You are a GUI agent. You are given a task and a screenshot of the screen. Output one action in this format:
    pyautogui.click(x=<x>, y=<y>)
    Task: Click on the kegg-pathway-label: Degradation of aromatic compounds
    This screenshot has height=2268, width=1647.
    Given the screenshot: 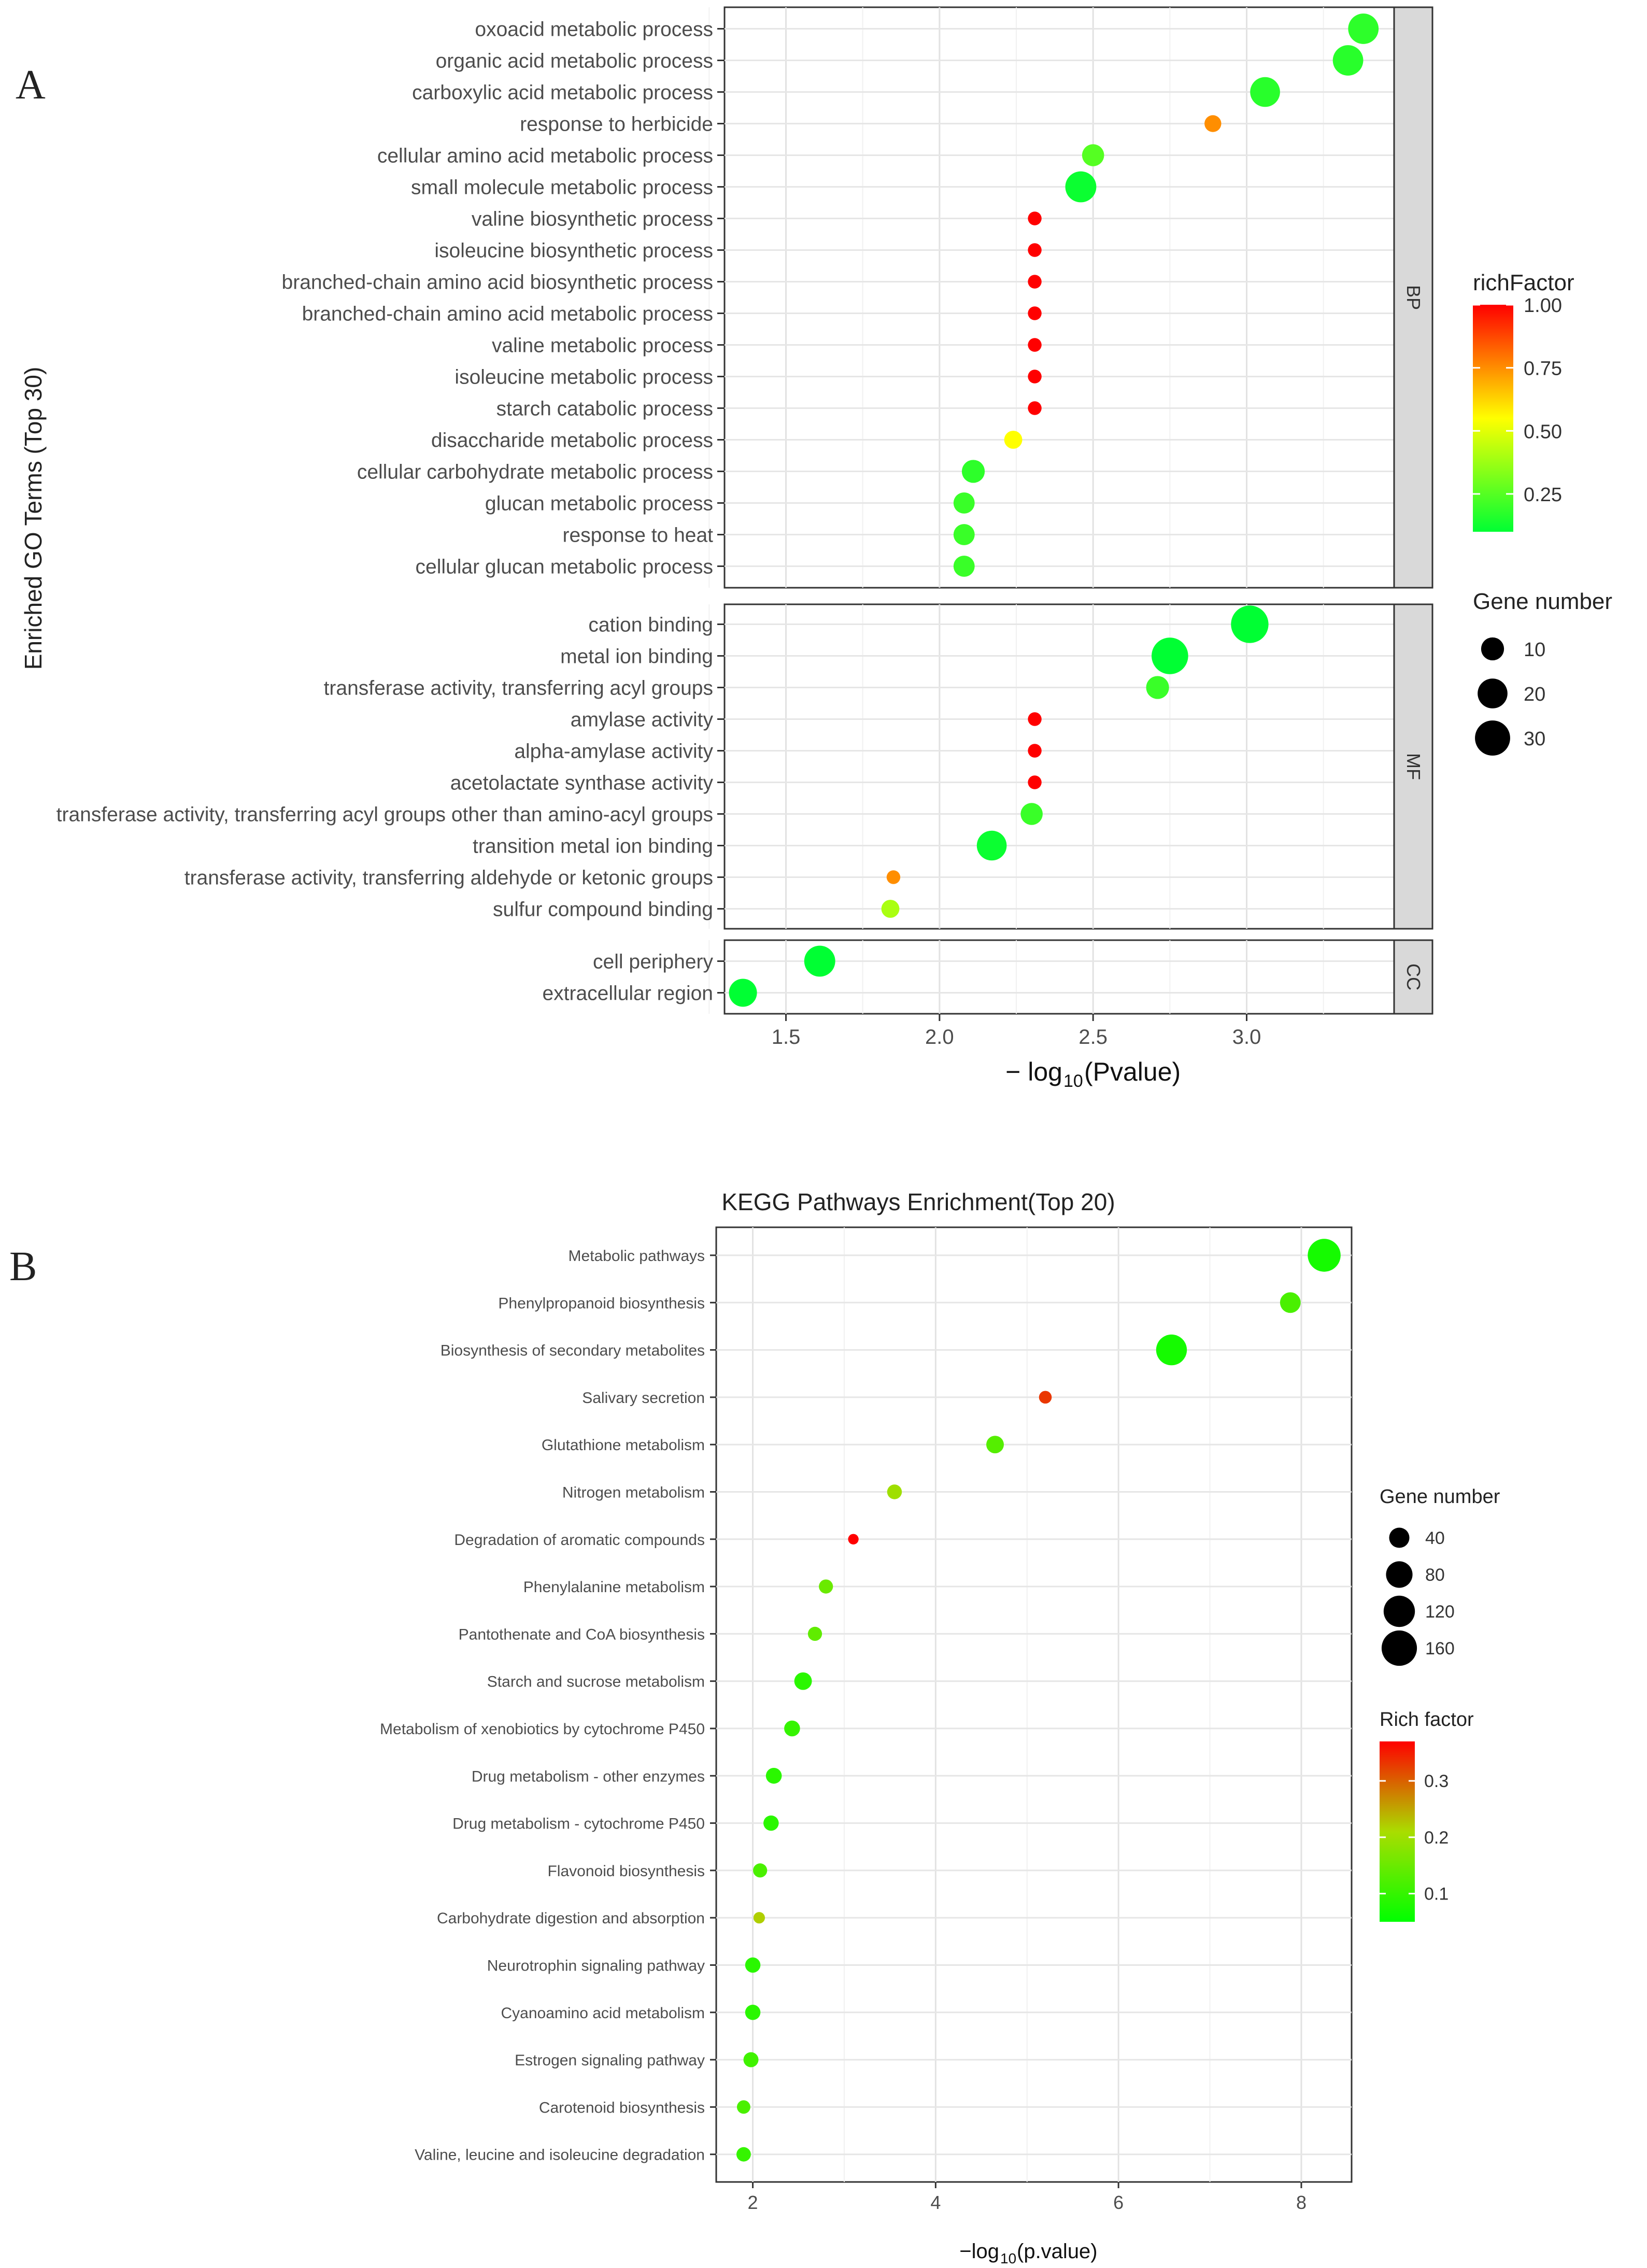 What is the action you would take?
    pyautogui.click(x=580, y=1540)
    